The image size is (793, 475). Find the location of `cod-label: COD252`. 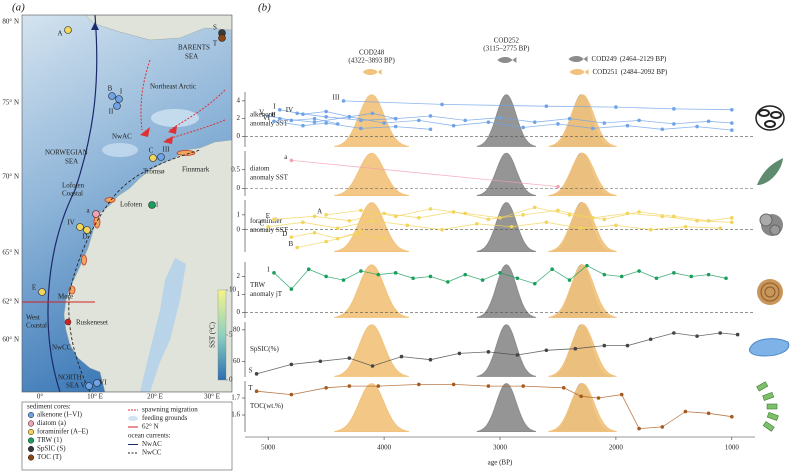

cod-label: COD252 is located at coordinates (507, 41).